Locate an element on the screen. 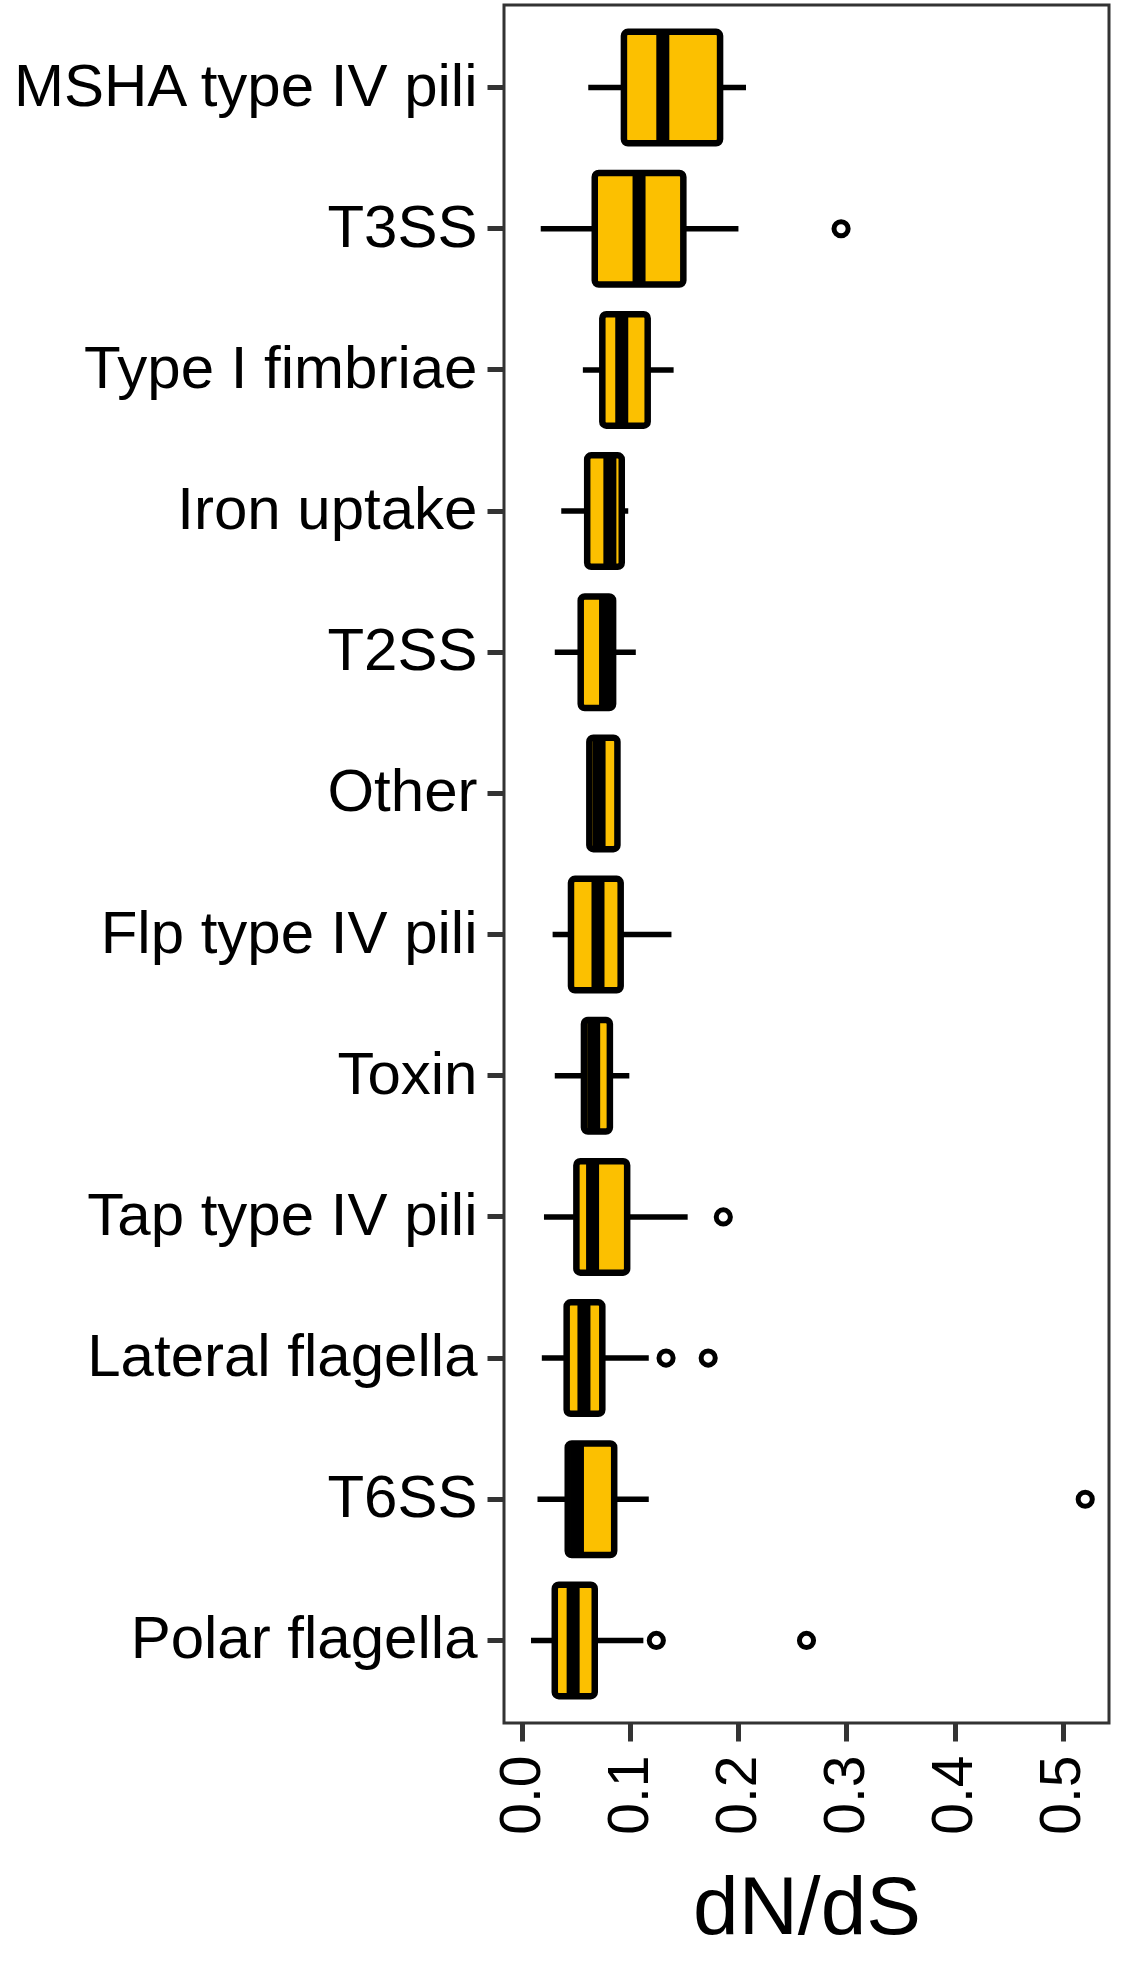 The height and width of the screenshot is (1981, 1133). x-tick-label: 0.3 is located at coordinates (843, 1795).